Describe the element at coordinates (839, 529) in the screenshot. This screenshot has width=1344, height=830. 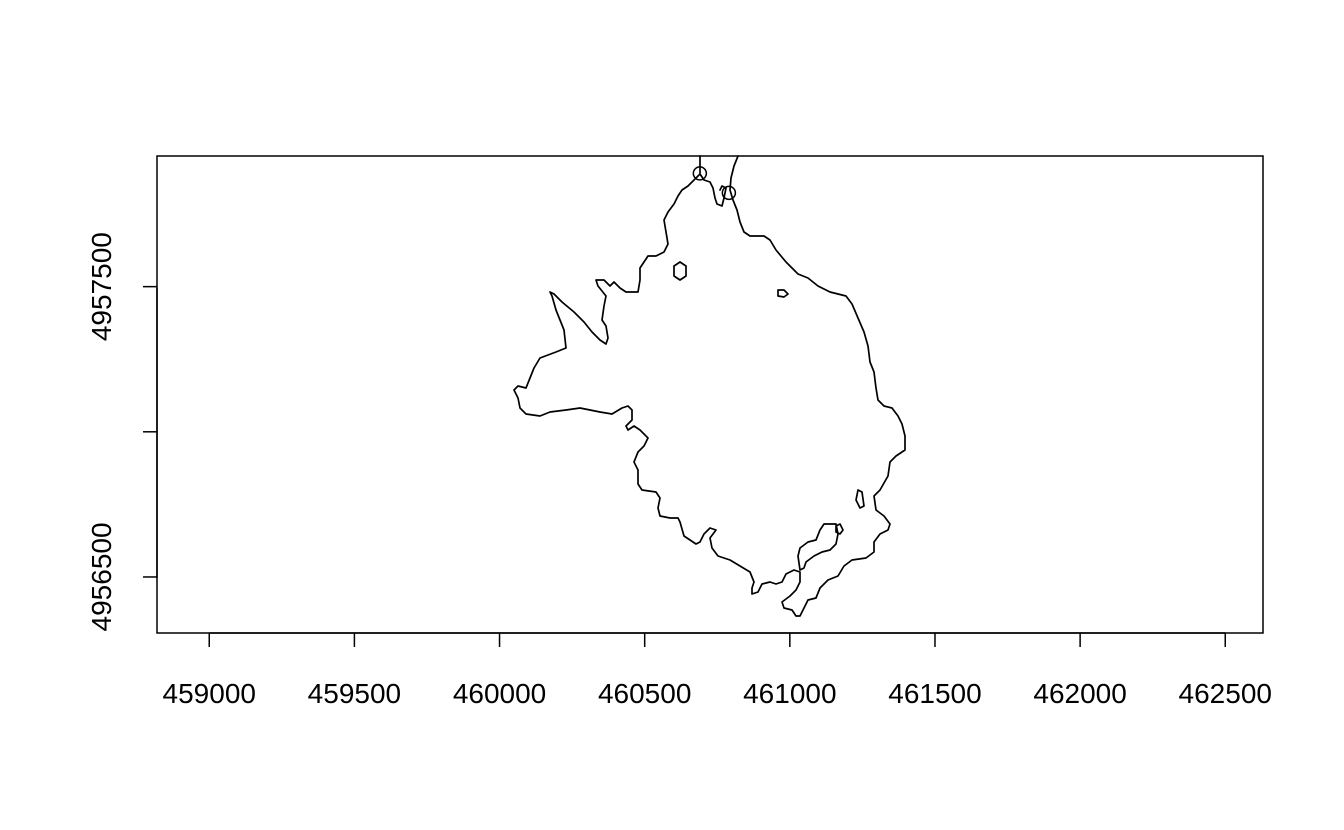
I see `islet-small` at that location.